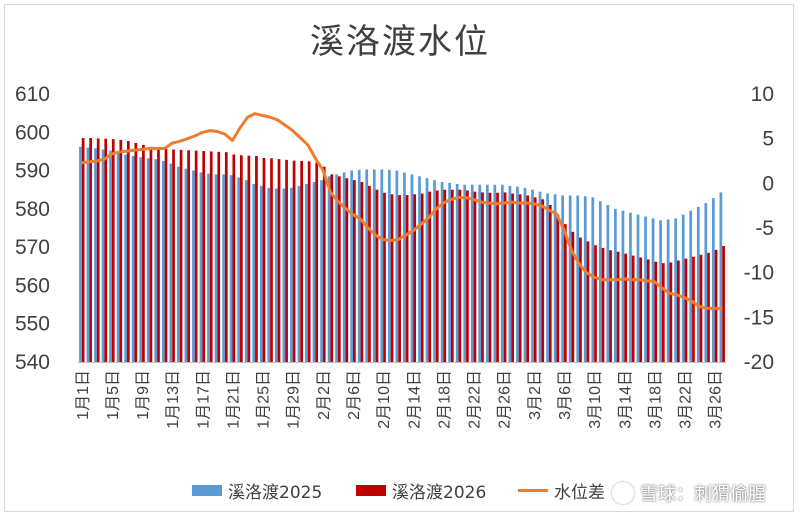 The width and height of the screenshot is (800, 518). I want to click on x-tick-label: 2月10日, so click(384, 399).